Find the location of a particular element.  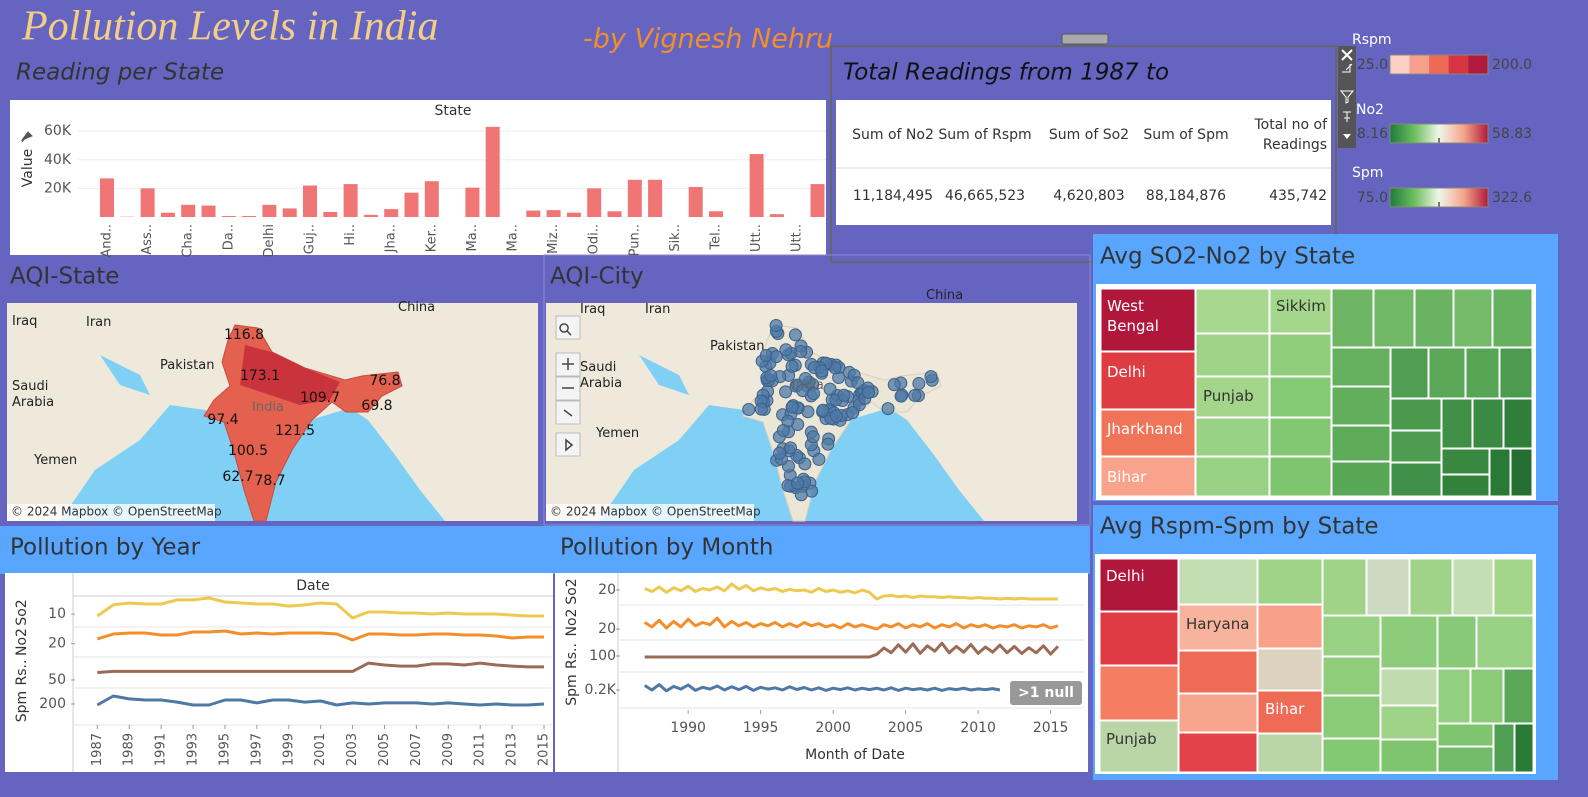

table-panel is located at coordinates (1083, 162).